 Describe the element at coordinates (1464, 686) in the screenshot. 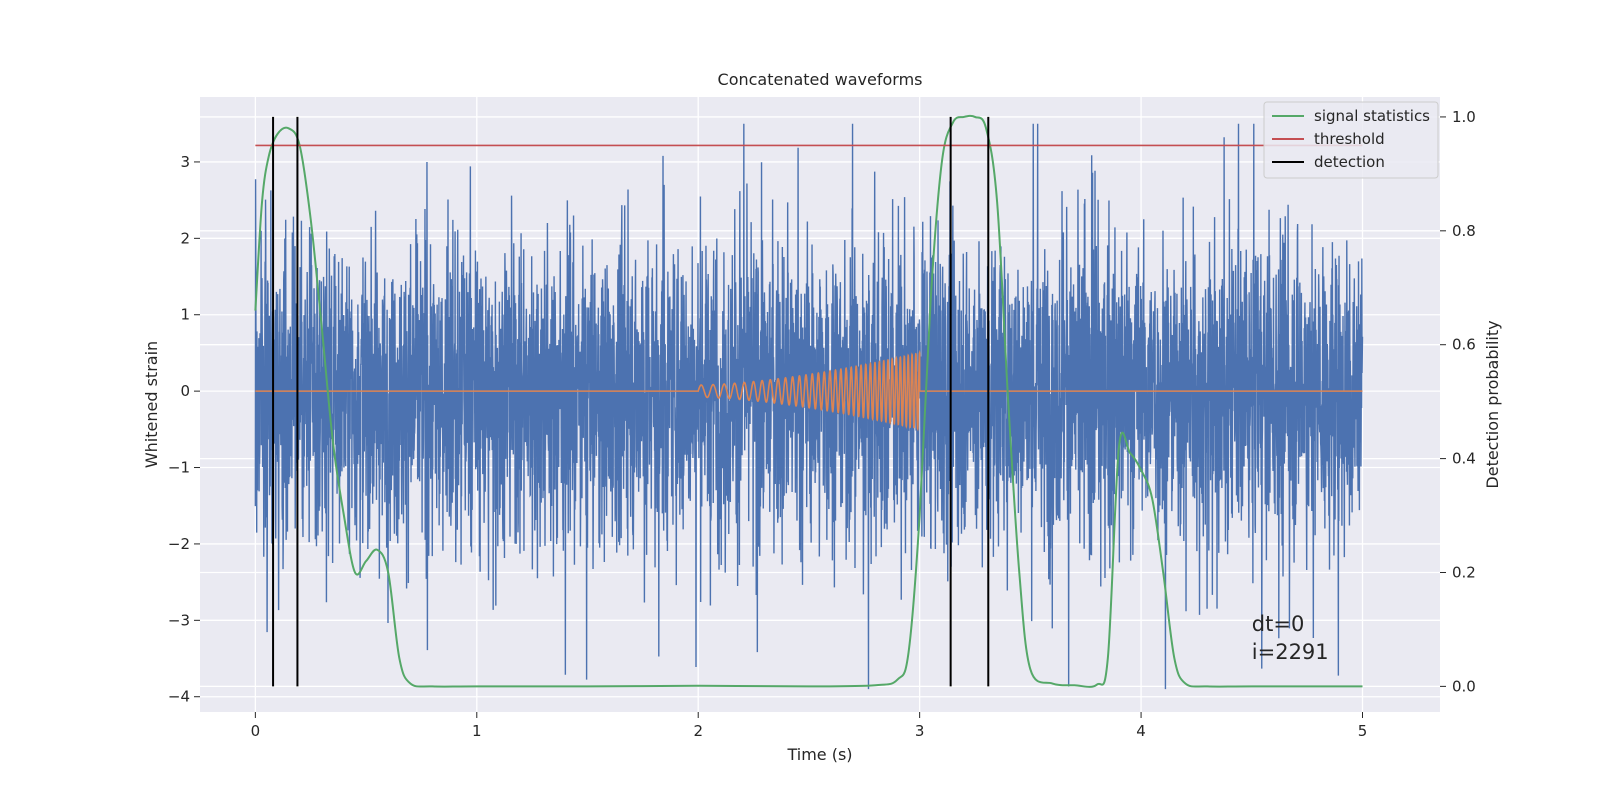

I see `y2-tick-label: 0.0` at that location.